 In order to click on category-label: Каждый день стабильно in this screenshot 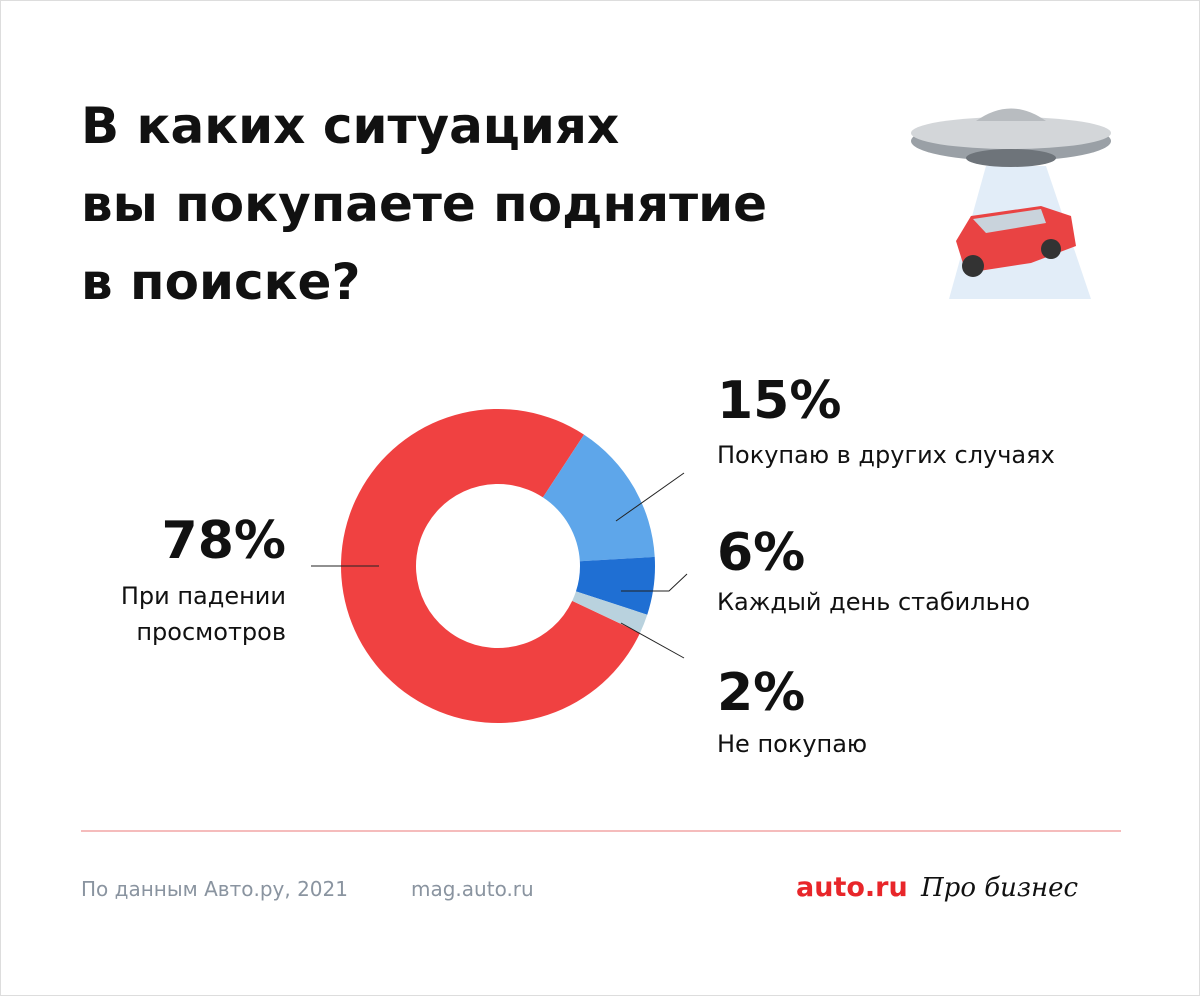, I will do `click(874, 602)`.